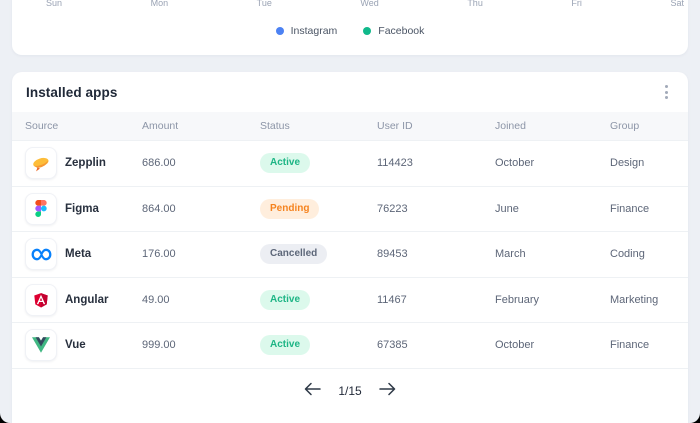 Image resolution: width=700 pixels, height=423 pixels. Describe the element at coordinates (159, 345) in the screenshot. I see `amount-cell: 999.00` at that location.